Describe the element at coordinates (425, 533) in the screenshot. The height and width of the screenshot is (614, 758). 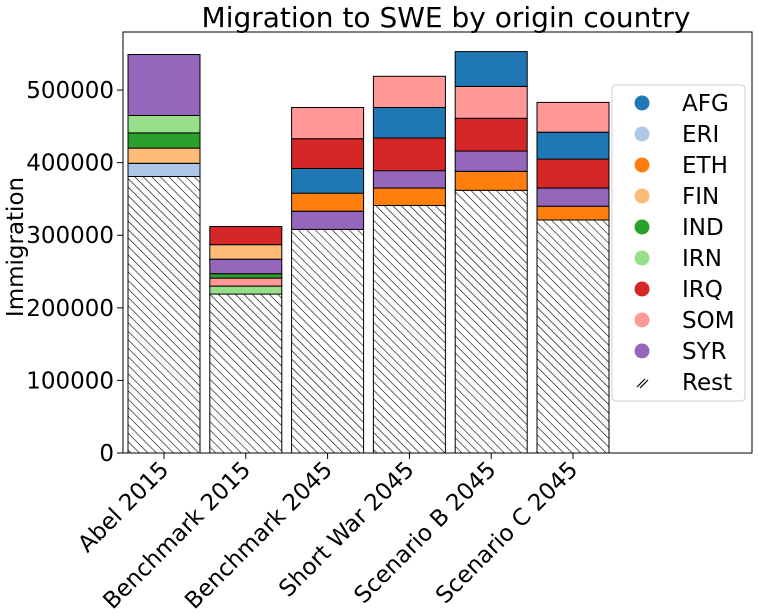
I see `x-tick-label: Scenario B 2045` at that location.